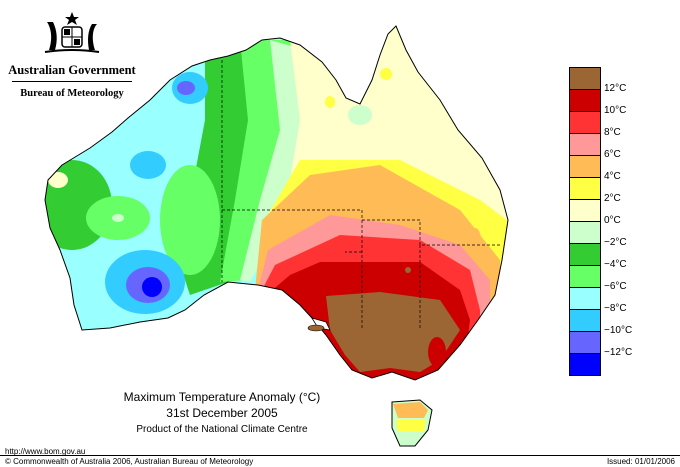  Describe the element at coordinates (618, 330) in the screenshot. I see `legend-label: −10°C` at that location.